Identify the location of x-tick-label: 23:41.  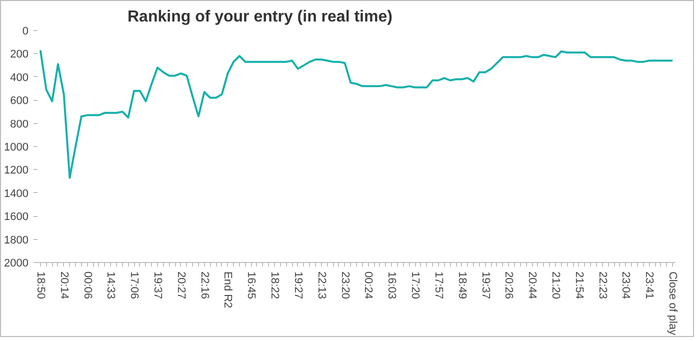
(649, 286).